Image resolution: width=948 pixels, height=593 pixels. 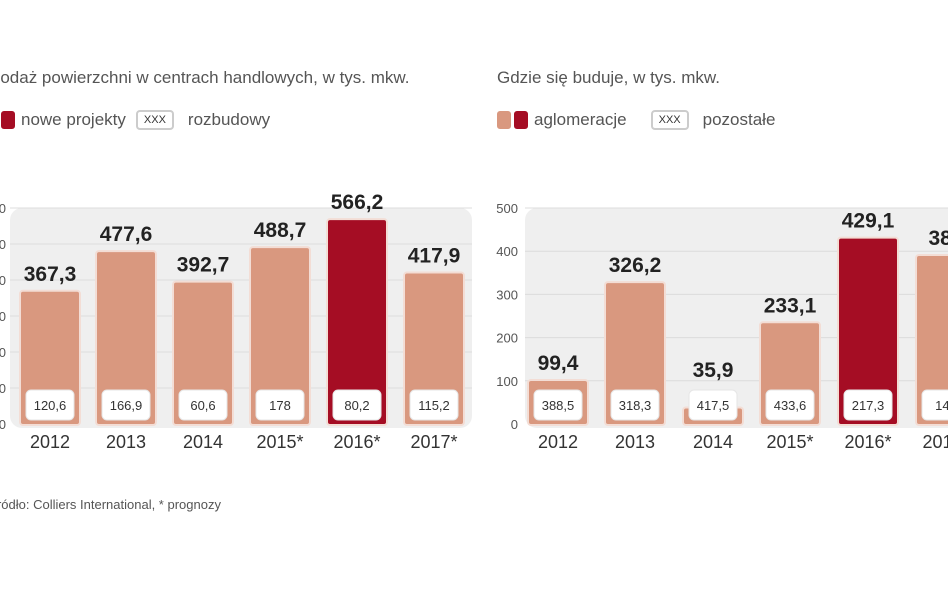 What do you see at coordinates (868, 221) in the screenshot?
I see `value-label: 429,1` at bounding box center [868, 221].